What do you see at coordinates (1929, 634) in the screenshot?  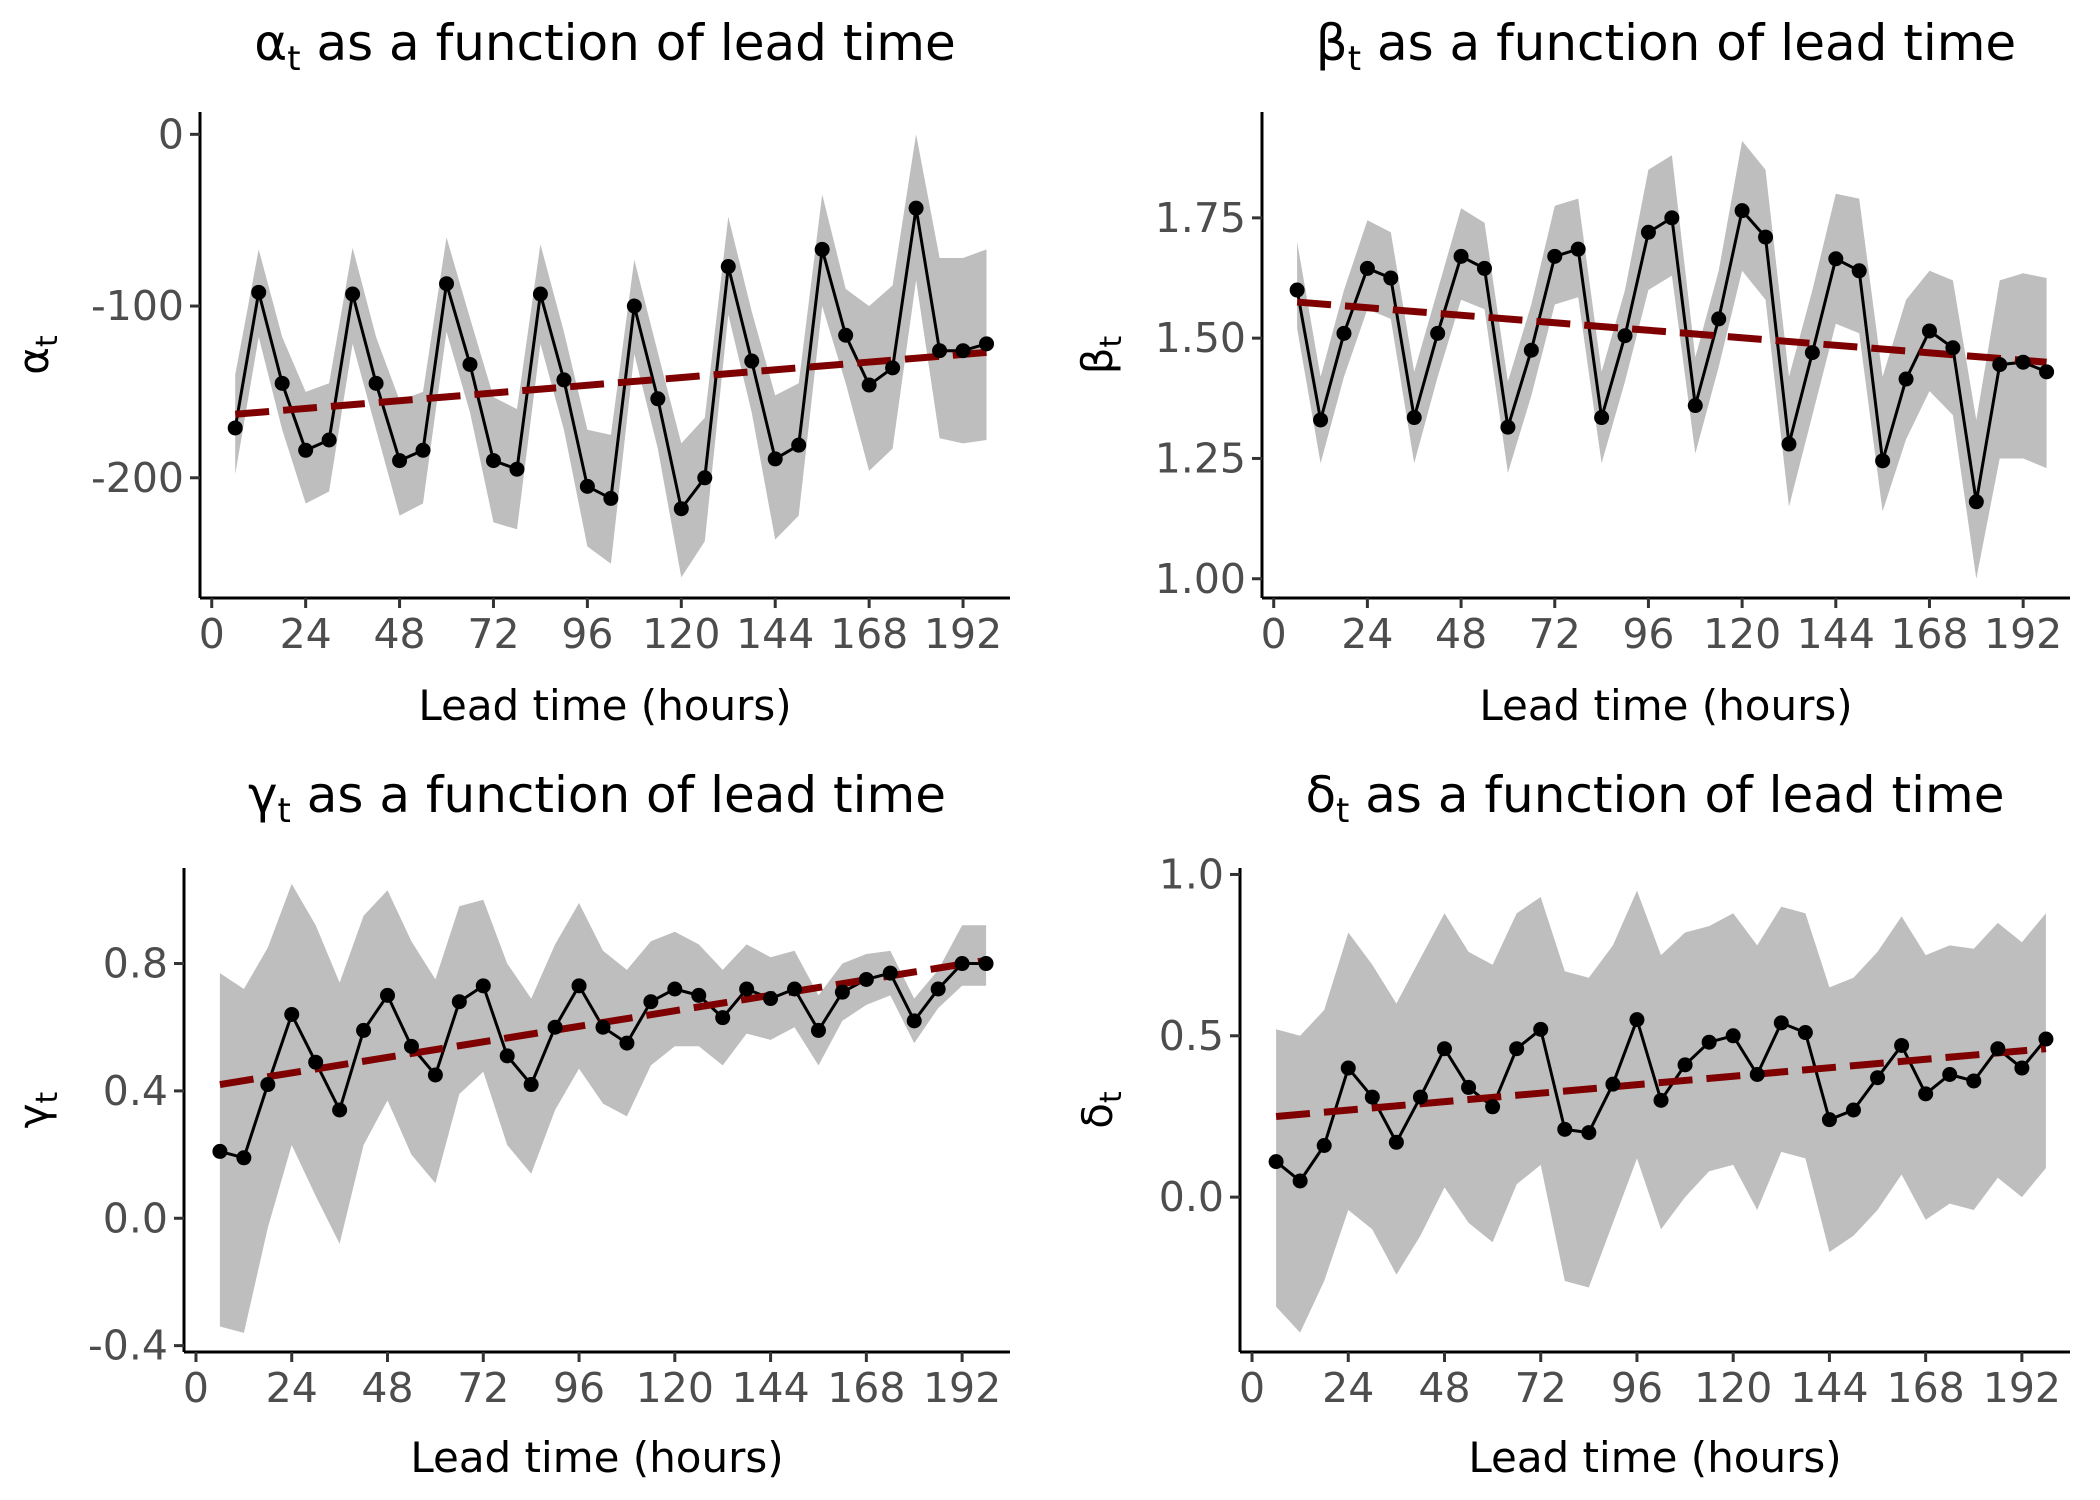 I see `x-tick-label: 168` at bounding box center [1929, 634].